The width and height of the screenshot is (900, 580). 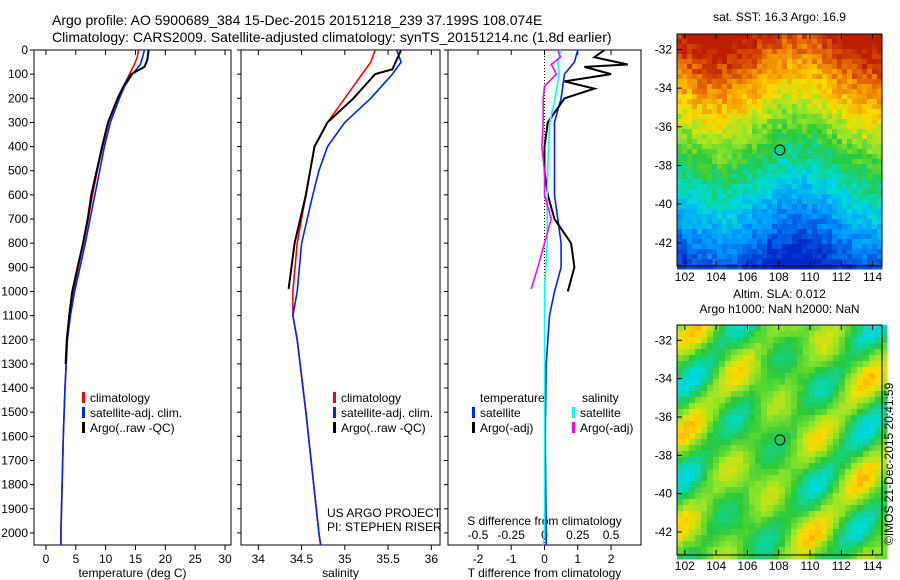 What do you see at coordinates (685, 566) in the screenshot?
I see `map-x-tick-label: 102` at bounding box center [685, 566].